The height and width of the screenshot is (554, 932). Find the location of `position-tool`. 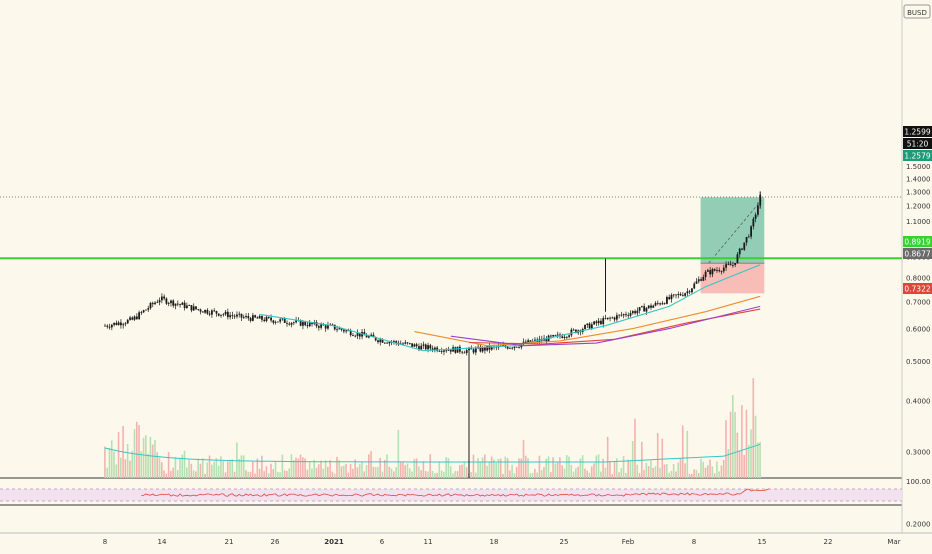

position-tool is located at coordinates (732, 245).